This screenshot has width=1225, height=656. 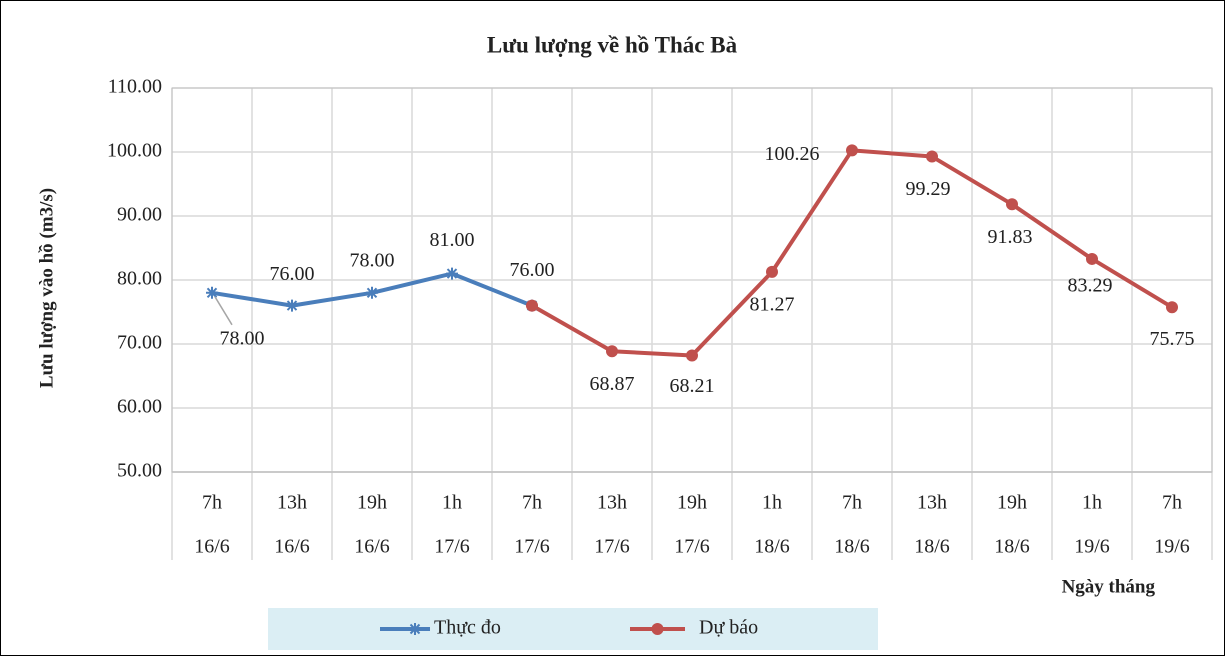 What do you see at coordinates (139, 215) in the screenshot?
I see `y-tick-label: 90.00` at bounding box center [139, 215].